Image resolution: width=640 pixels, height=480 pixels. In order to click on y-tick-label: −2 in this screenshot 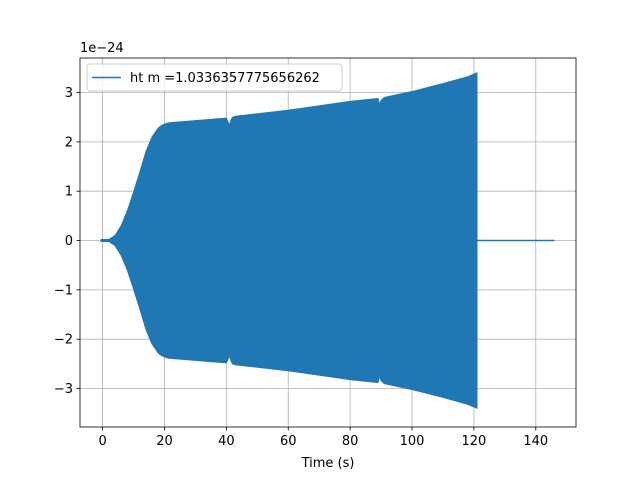, I will do `click(63, 340)`.